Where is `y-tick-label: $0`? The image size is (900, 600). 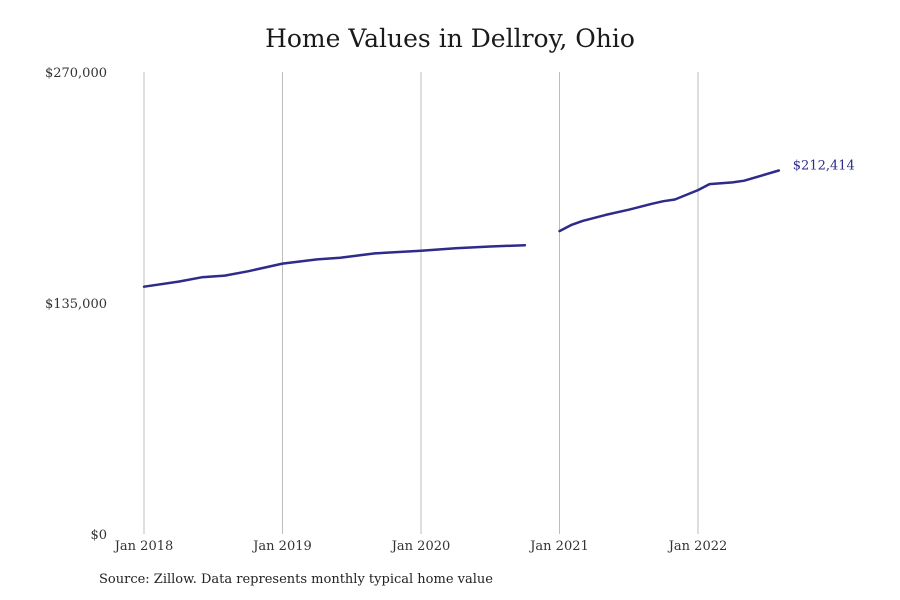 y-tick-label: $0 is located at coordinates (98, 535).